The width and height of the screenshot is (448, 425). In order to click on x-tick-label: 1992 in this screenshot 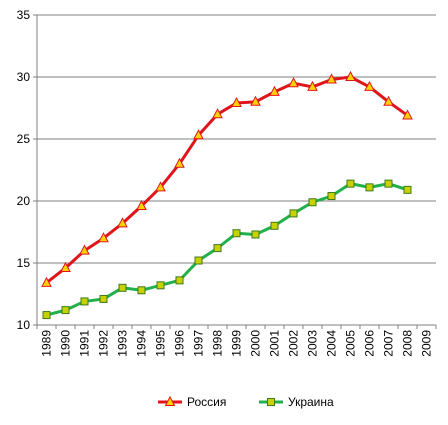, I will do `click(104, 343)`.